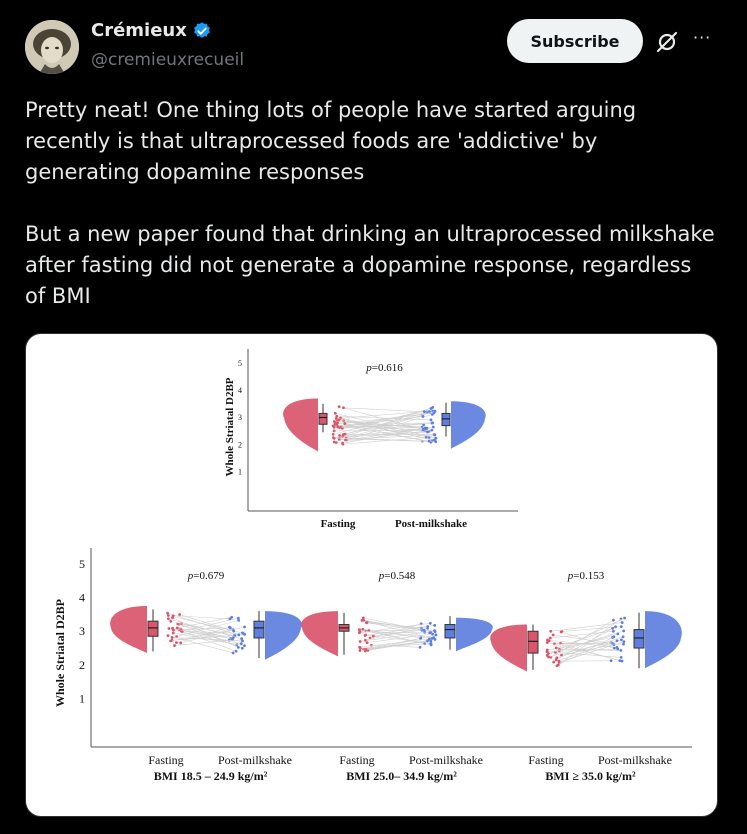  What do you see at coordinates (202, 31) in the screenshot?
I see `verified-badge-icon` at bounding box center [202, 31].